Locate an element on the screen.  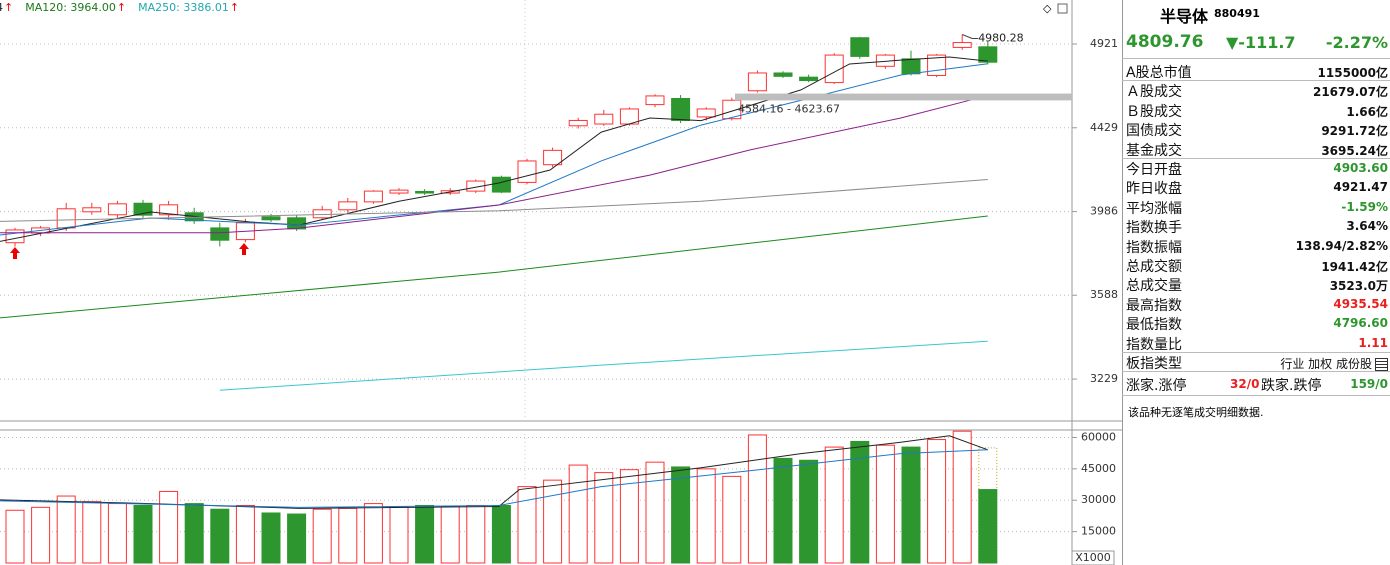
y-tick-label: 45000 is located at coordinates (1098, 468).